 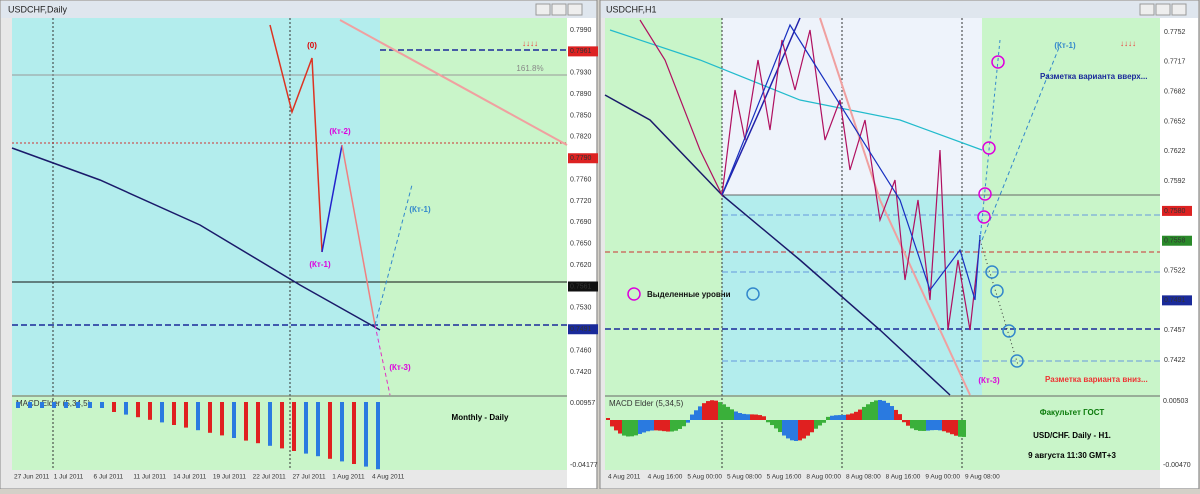 I want to click on price-label: 0.7580, so click(x=1175, y=211).